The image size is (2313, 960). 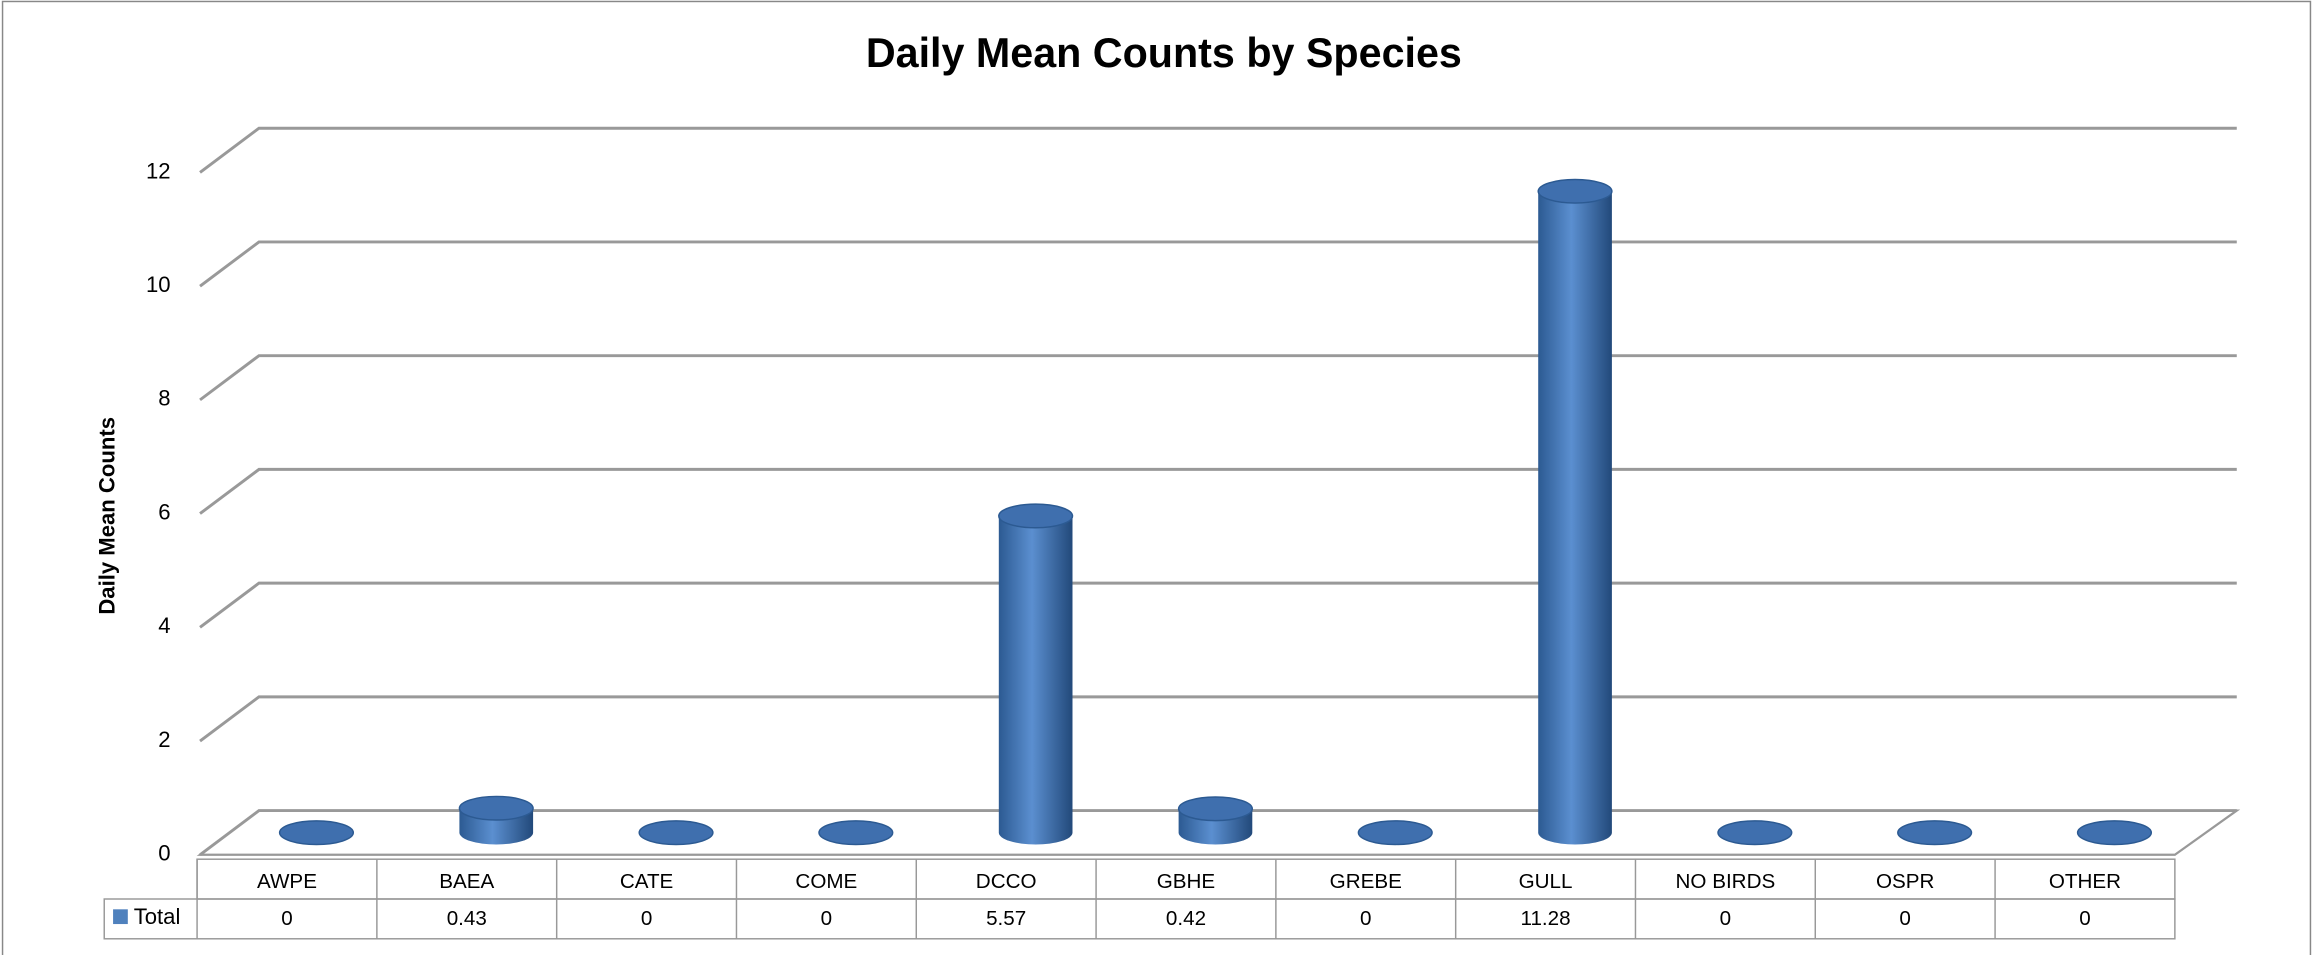 I want to click on y-tick-label: 12, so click(x=158, y=170).